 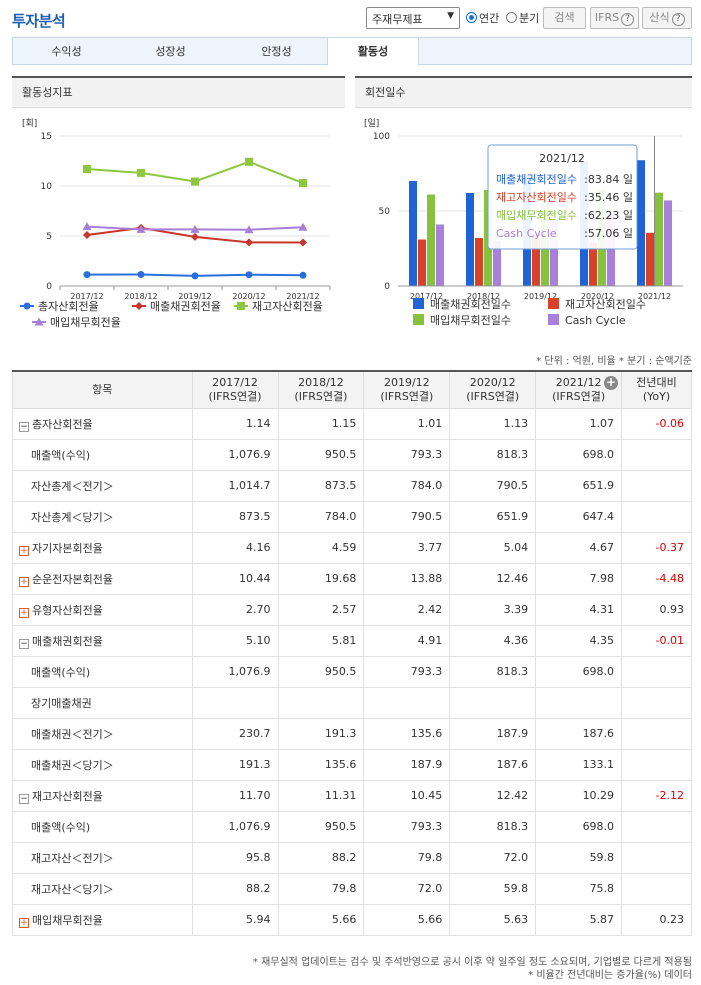 I want to click on value-cell: 651.9, so click(x=493, y=516).